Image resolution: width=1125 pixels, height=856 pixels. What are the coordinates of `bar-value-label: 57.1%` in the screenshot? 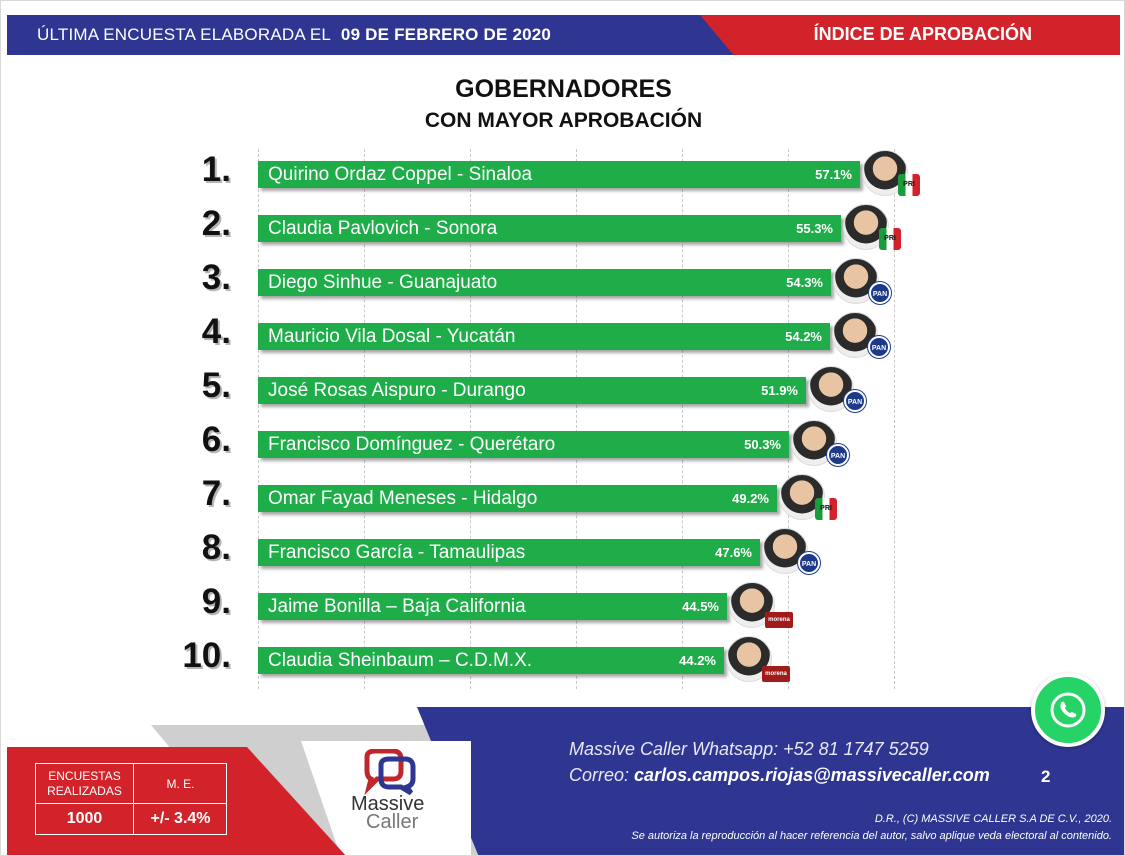 It's located at (833, 174).